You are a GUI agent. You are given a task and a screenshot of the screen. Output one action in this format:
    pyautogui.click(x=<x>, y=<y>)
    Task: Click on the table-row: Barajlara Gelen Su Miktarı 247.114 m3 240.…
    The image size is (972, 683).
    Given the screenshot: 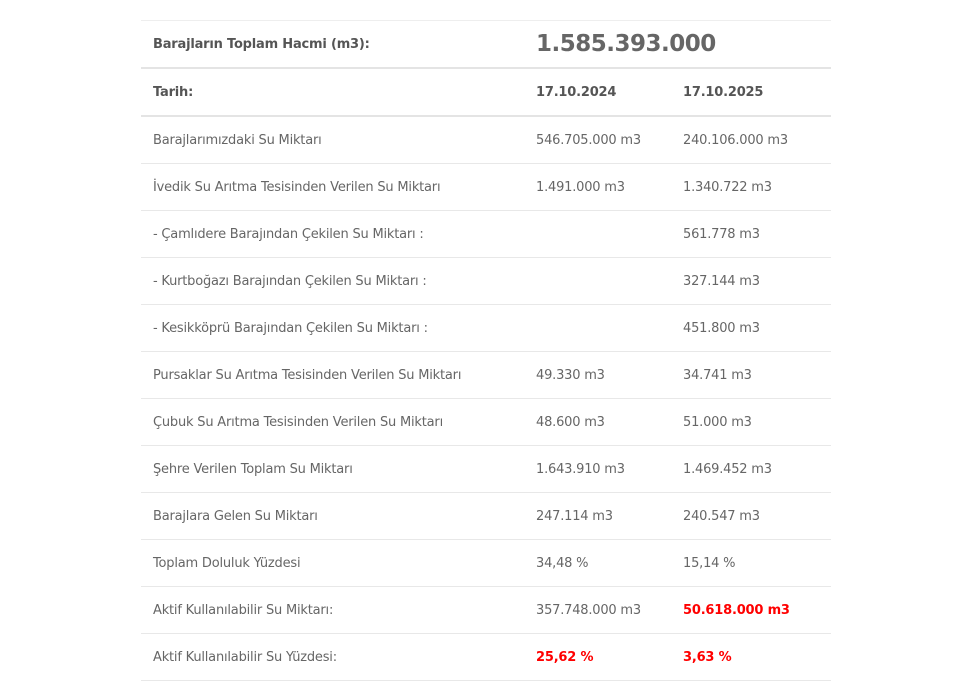 What is the action you would take?
    pyautogui.click(x=486, y=516)
    